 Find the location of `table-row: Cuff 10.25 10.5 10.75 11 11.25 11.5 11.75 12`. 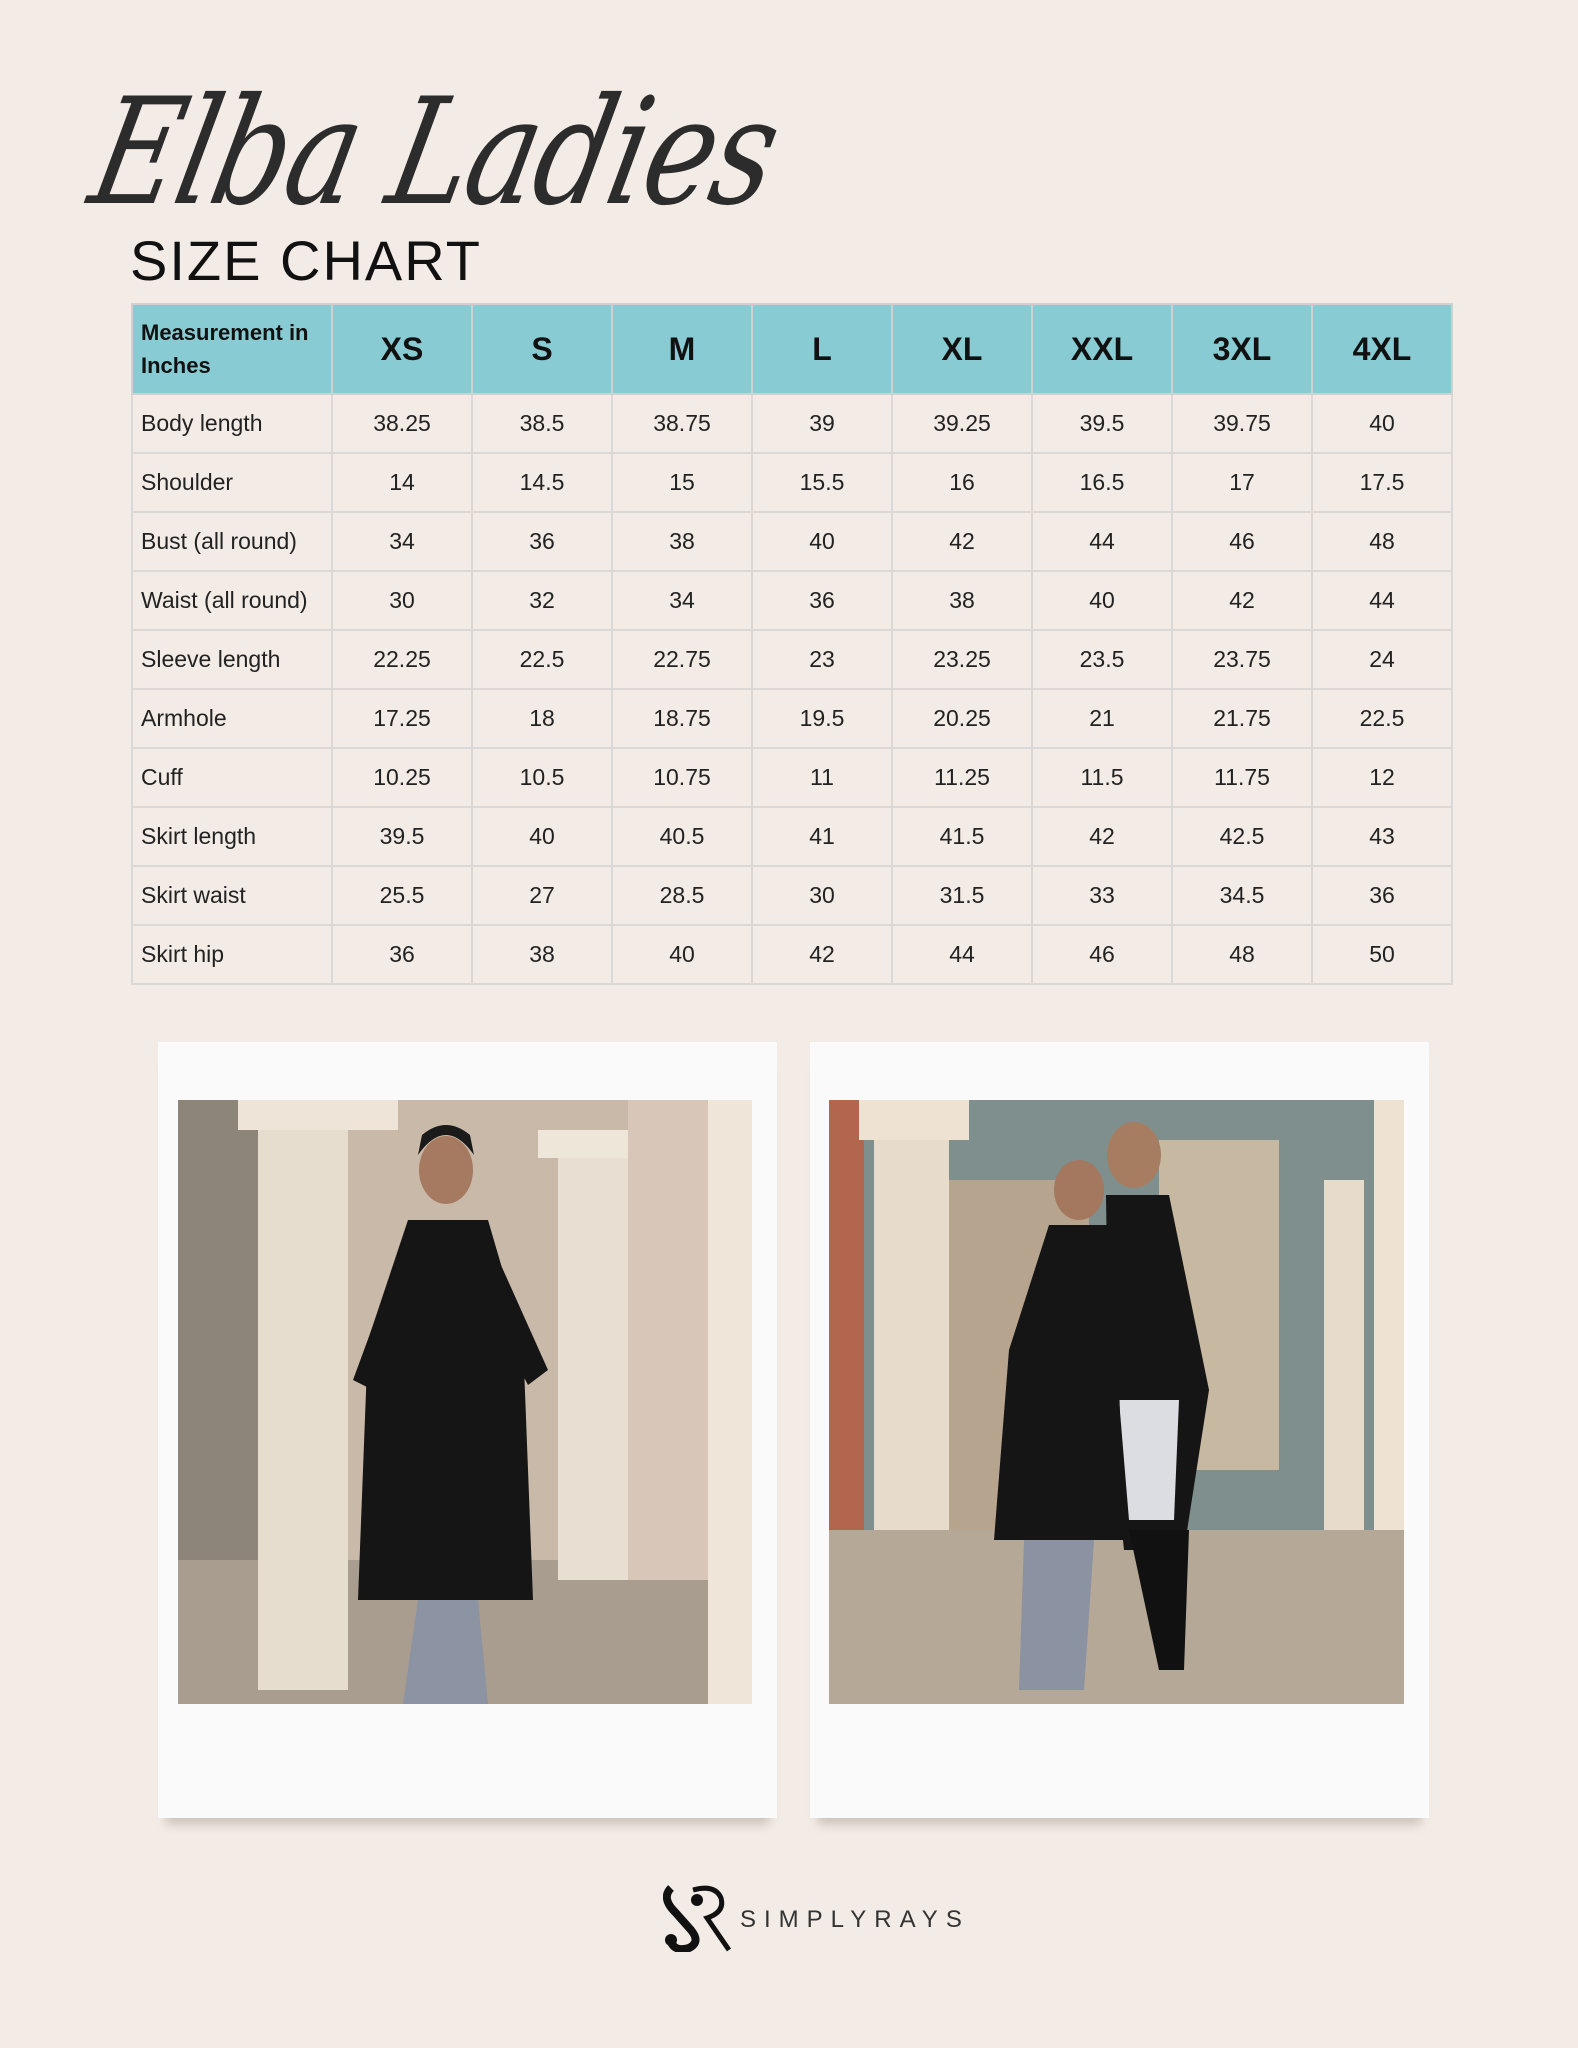

table-row: Cuff 10.25 10.5 10.75 11 11.25 11.5 11.75 12 is located at coordinates (792, 777).